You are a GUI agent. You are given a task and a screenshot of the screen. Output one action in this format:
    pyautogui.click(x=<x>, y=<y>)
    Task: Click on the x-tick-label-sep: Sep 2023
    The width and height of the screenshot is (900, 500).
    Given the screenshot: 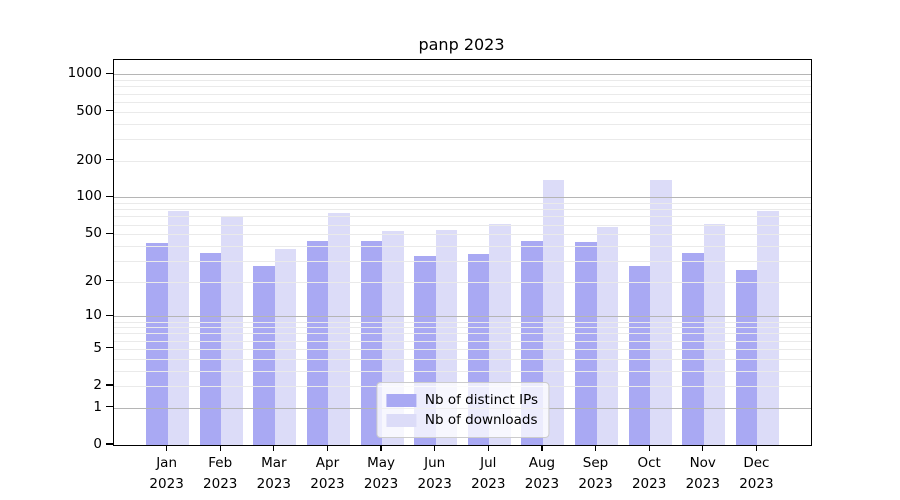 What is the action you would take?
    pyautogui.click(x=595, y=473)
    